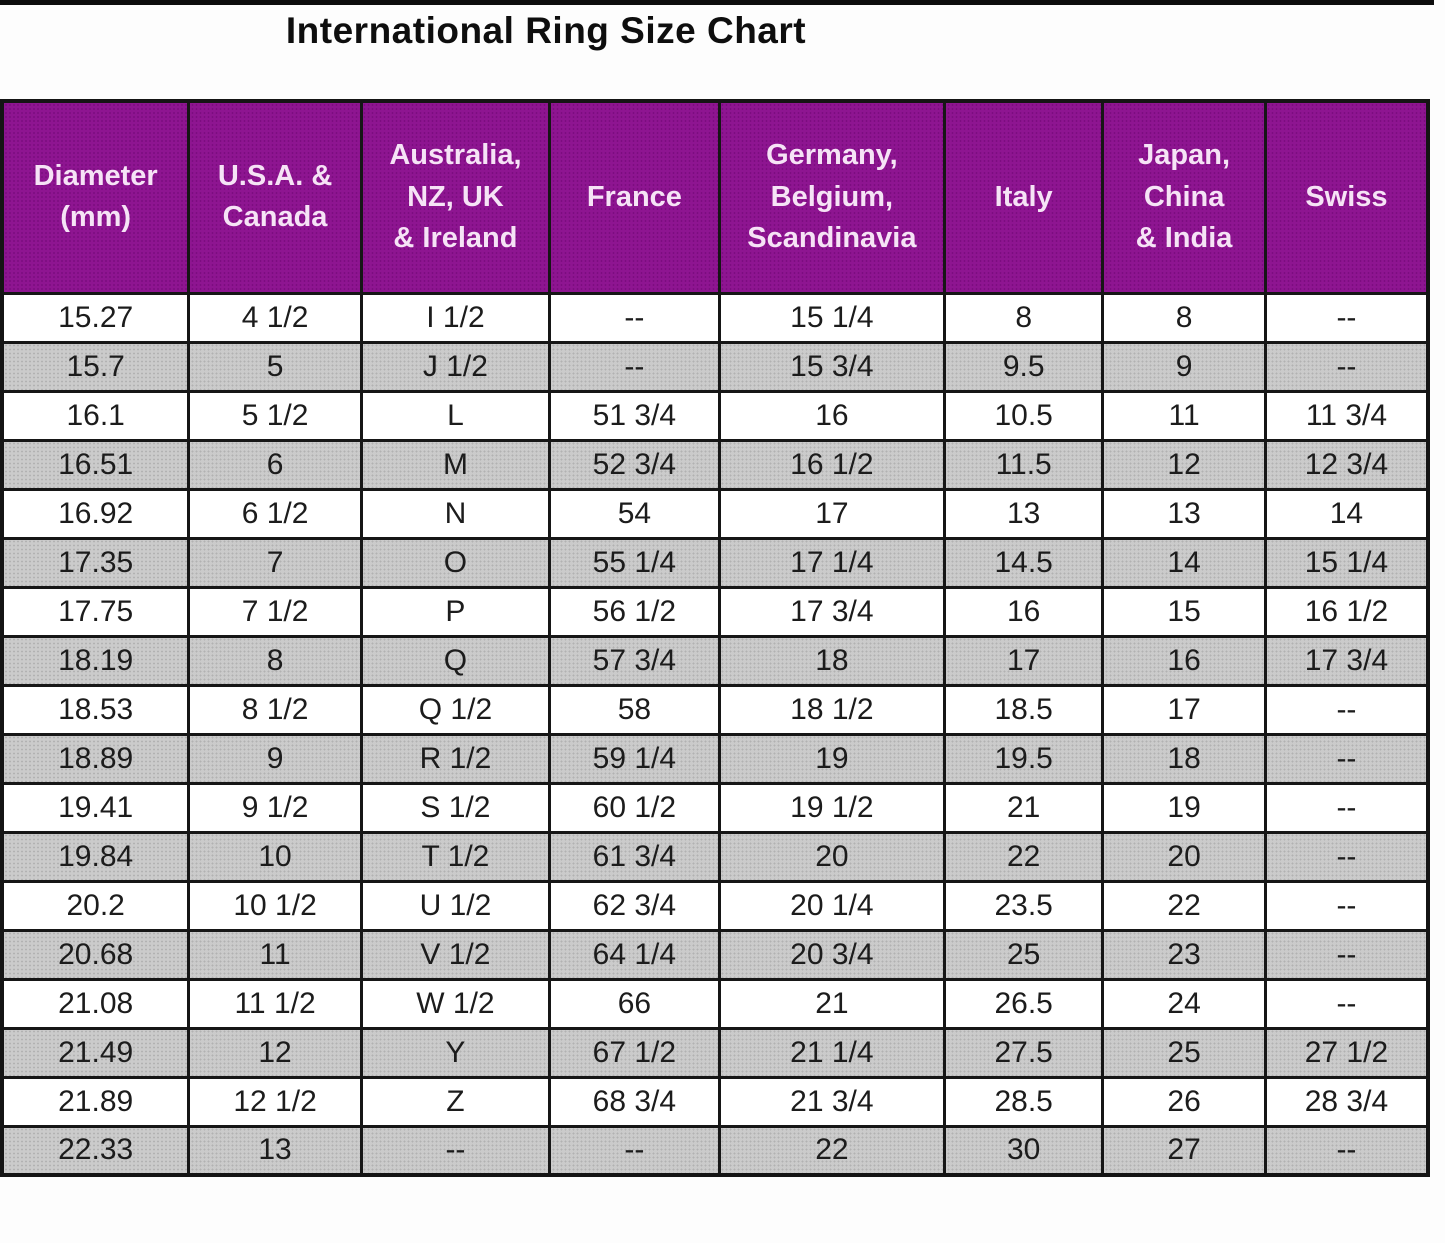  What do you see at coordinates (95, 197) in the screenshot?
I see `column-header-diameter-mm: Diameter (mm)` at bounding box center [95, 197].